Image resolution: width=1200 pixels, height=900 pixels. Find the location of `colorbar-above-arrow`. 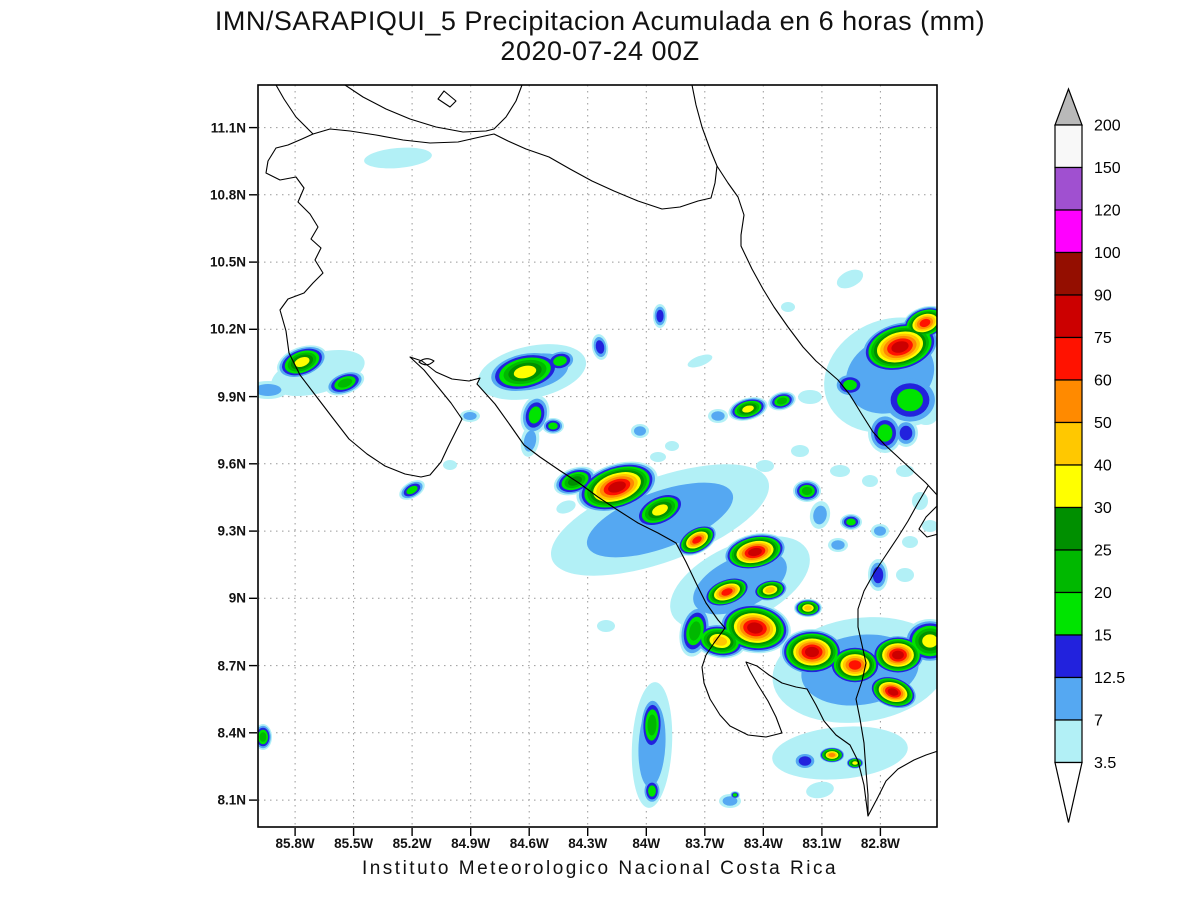

colorbar-above-arrow is located at coordinates (1068, 106).